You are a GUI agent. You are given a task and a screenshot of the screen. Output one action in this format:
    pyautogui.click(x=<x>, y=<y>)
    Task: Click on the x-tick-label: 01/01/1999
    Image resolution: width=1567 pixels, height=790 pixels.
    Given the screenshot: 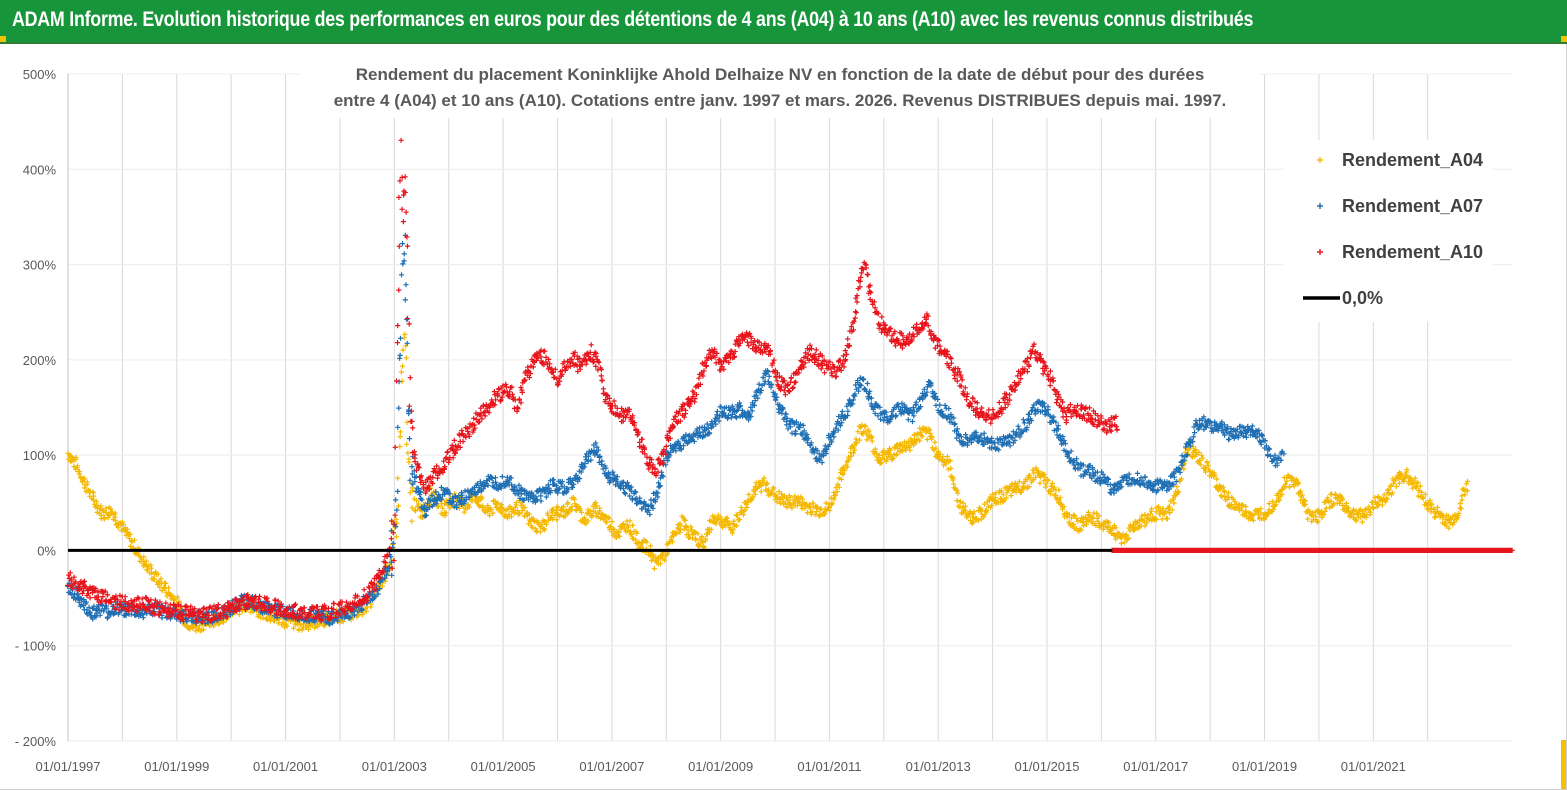 What is the action you would take?
    pyautogui.click(x=176, y=766)
    